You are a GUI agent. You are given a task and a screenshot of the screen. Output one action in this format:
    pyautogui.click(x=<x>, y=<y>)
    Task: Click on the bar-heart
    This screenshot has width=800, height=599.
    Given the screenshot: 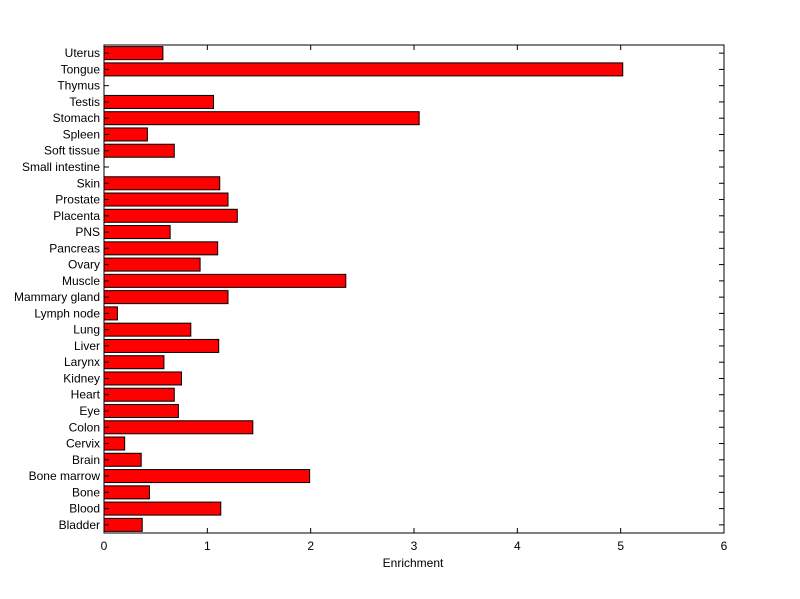 What is the action you would take?
    pyautogui.click(x=139, y=394)
    